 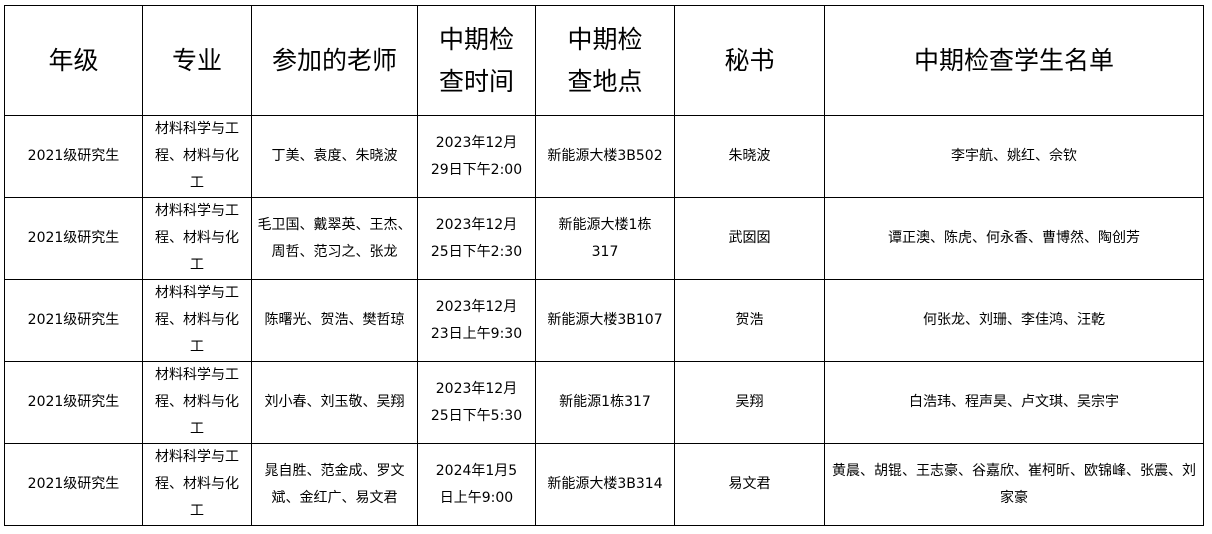 What do you see at coordinates (197, 60) in the screenshot?
I see `header-major: 专业` at bounding box center [197, 60].